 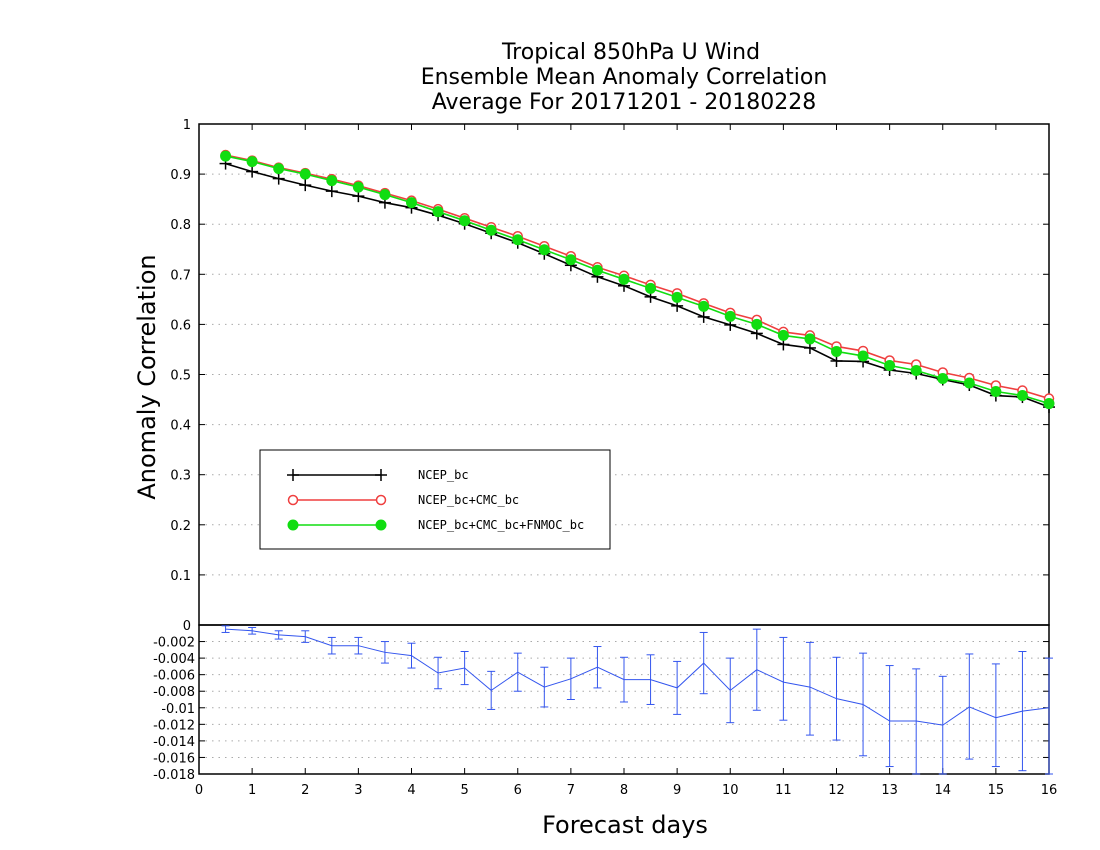 I want to click on x-tick-label: 7, so click(x=571, y=790).